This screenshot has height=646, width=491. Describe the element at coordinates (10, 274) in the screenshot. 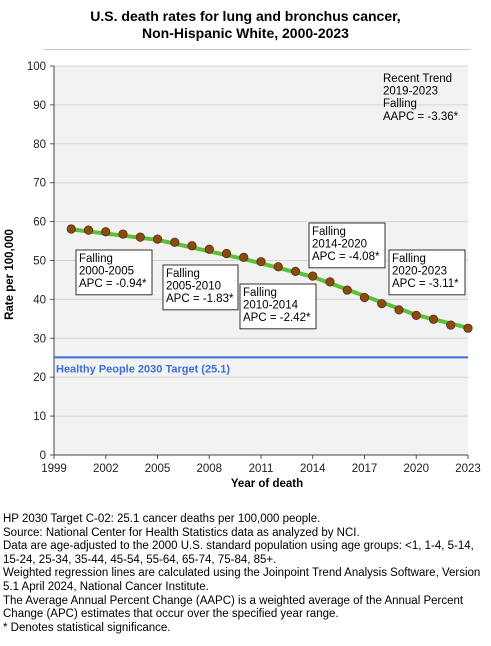

I see `y-axis-title: Rate per 100,000` at that location.